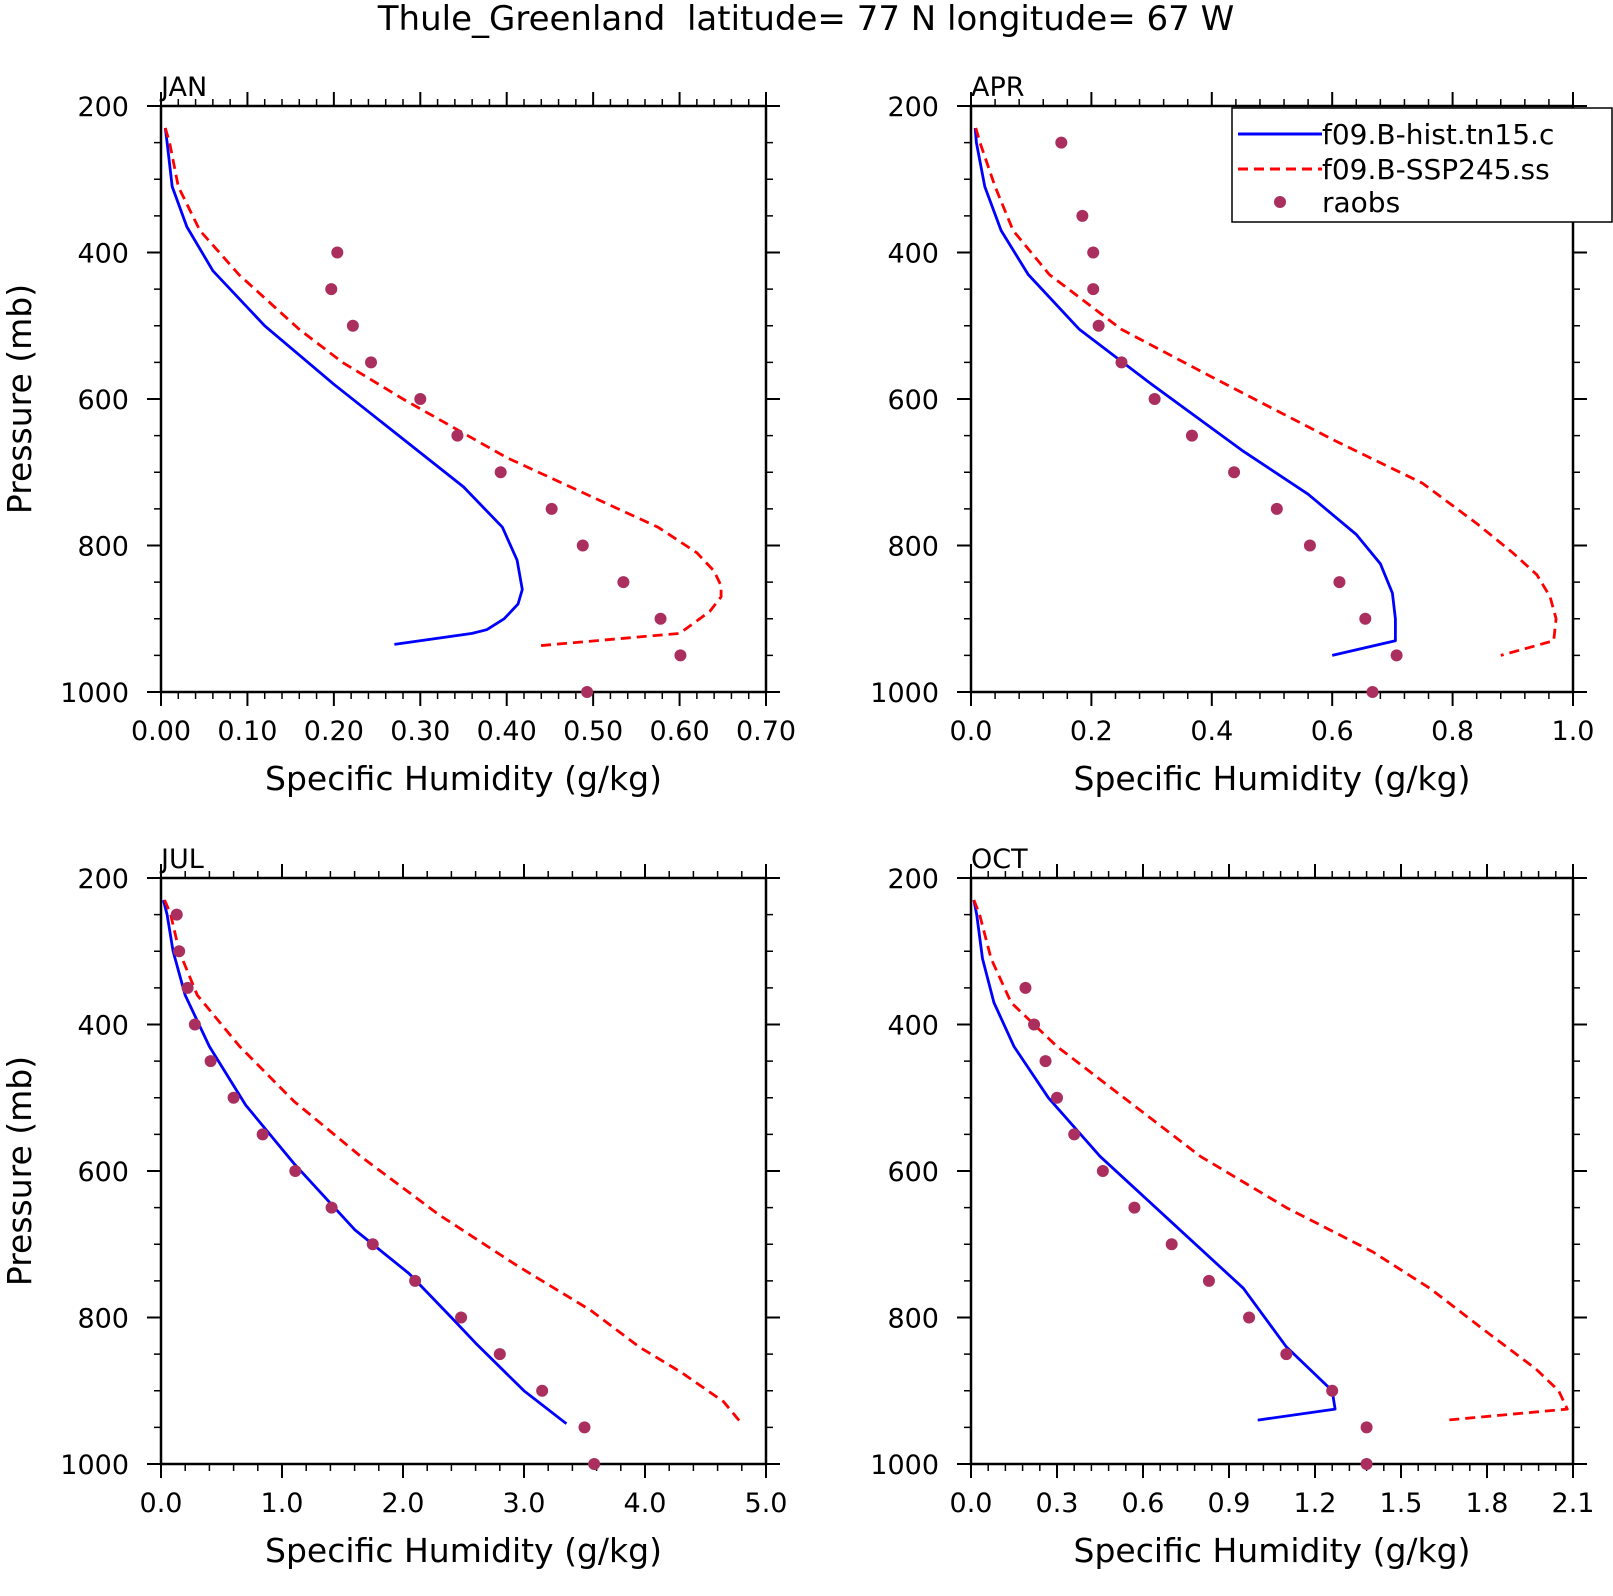  What do you see at coordinates (1091, 731) in the screenshot?
I see `x-tick-label: 0.2` at bounding box center [1091, 731].